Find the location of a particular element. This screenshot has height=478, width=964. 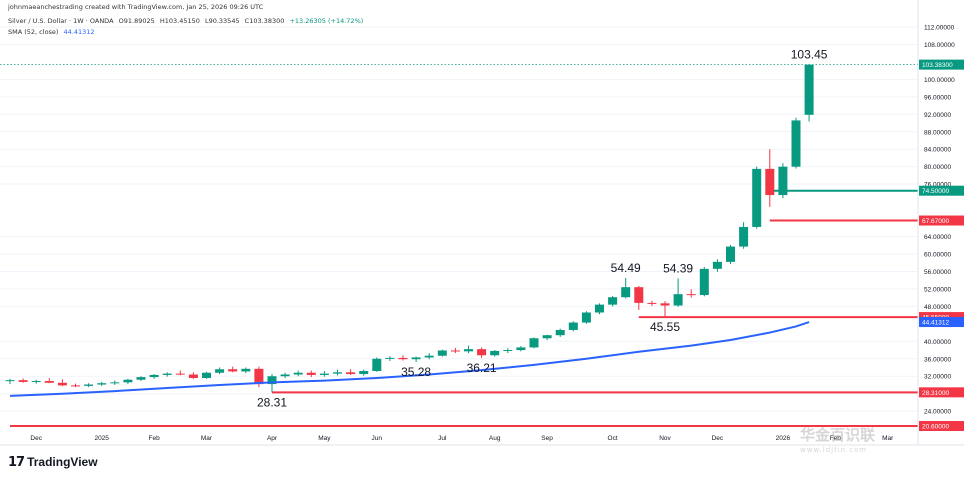

y-tick-label: 24.00000 is located at coordinates (937, 412).